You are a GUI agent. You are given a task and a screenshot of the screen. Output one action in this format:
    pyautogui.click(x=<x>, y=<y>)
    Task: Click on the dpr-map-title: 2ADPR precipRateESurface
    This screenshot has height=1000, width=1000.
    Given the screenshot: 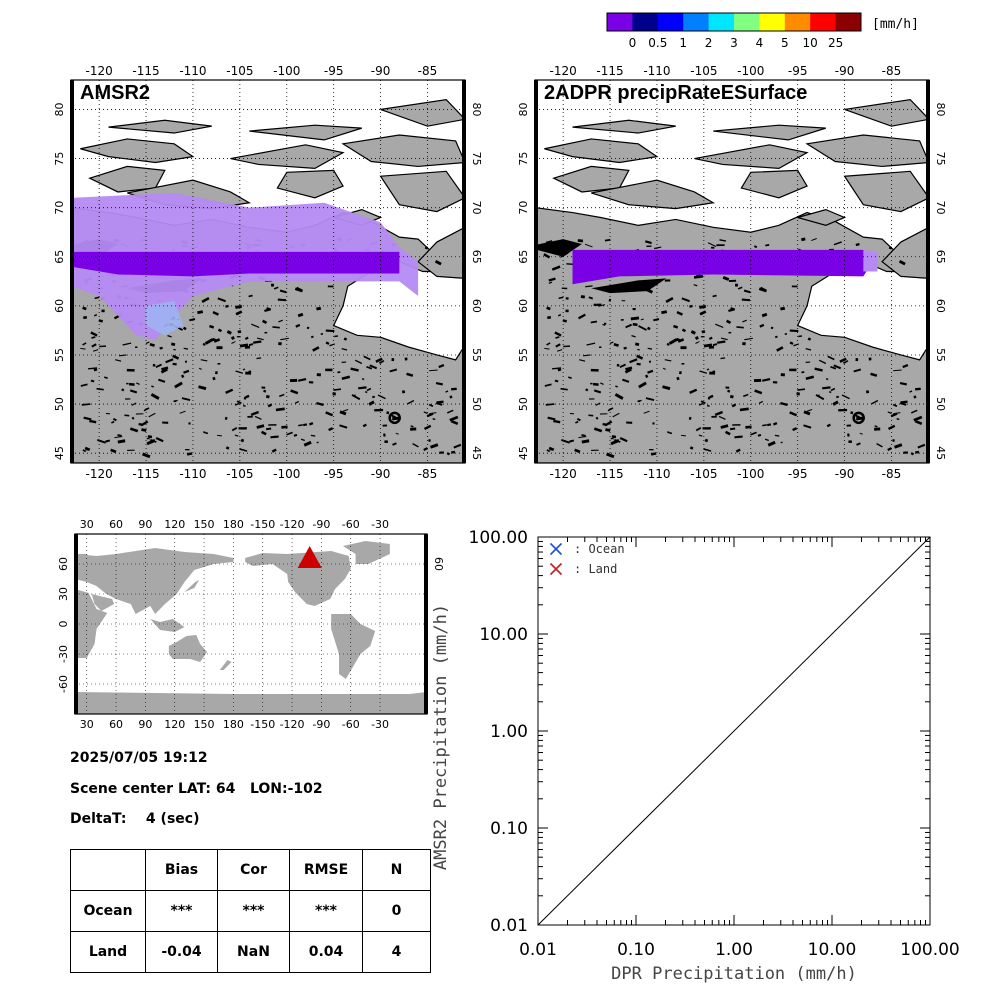 What is the action you would take?
    pyautogui.click(x=676, y=93)
    